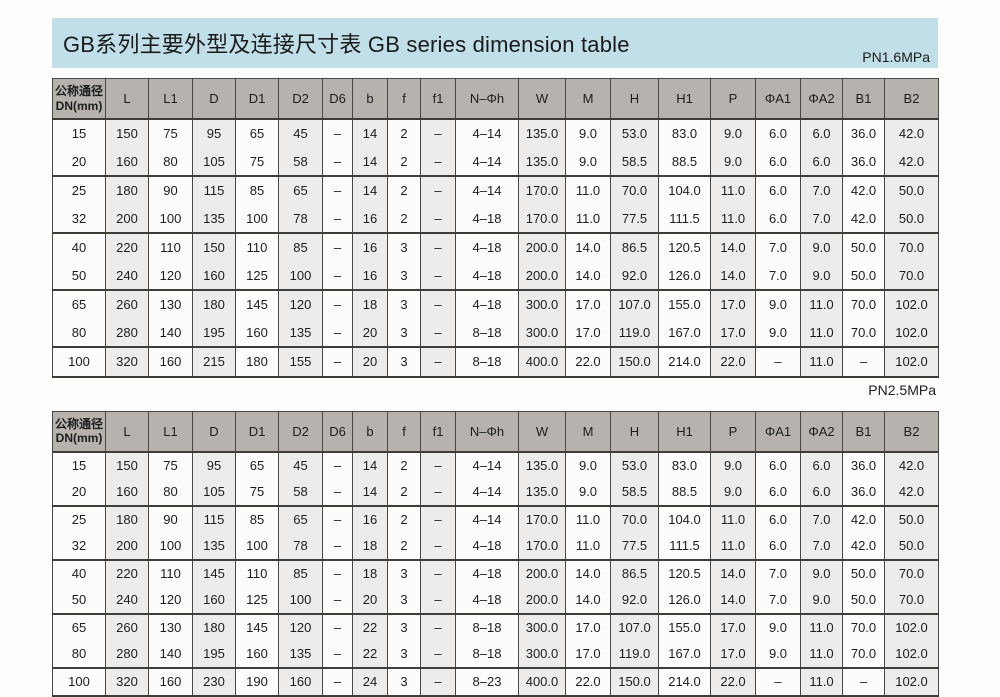  What do you see at coordinates (404, 626) in the screenshot?
I see `cell: 3` at bounding box center [404, 626].